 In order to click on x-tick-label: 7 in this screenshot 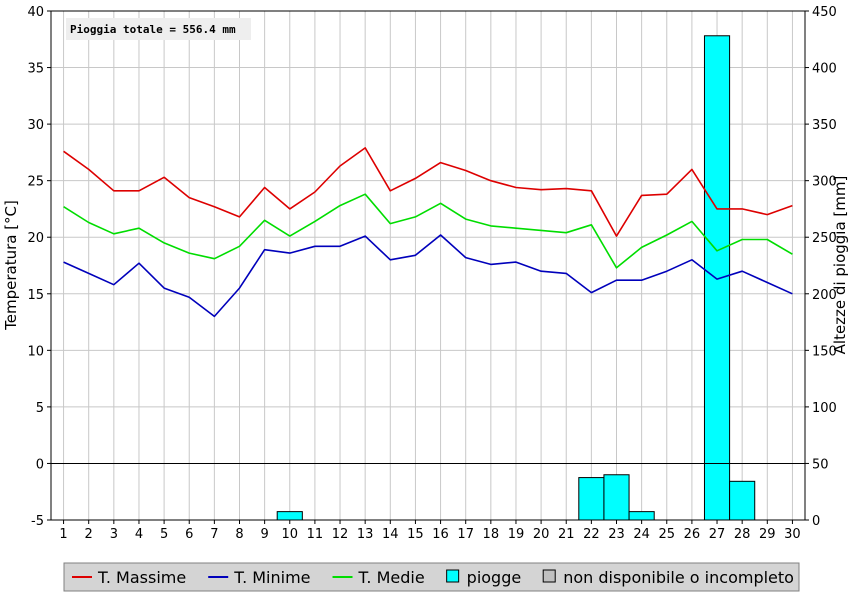, I will do `click(214, 534)`.